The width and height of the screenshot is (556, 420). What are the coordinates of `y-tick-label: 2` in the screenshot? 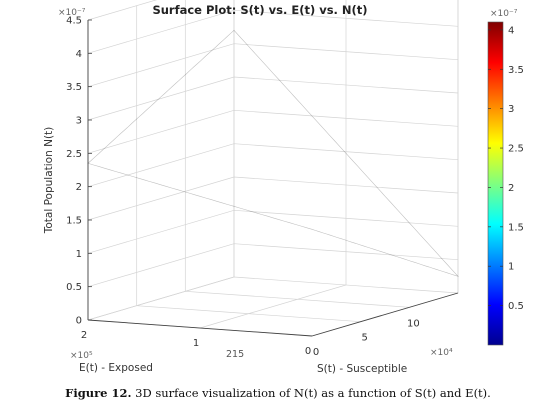 It's located at (84, 335).